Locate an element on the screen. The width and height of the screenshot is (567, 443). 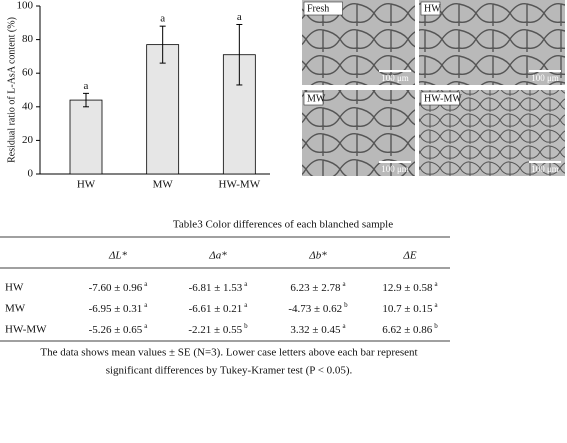
y-tick-label: 0 is located at coordinates (31, 174).